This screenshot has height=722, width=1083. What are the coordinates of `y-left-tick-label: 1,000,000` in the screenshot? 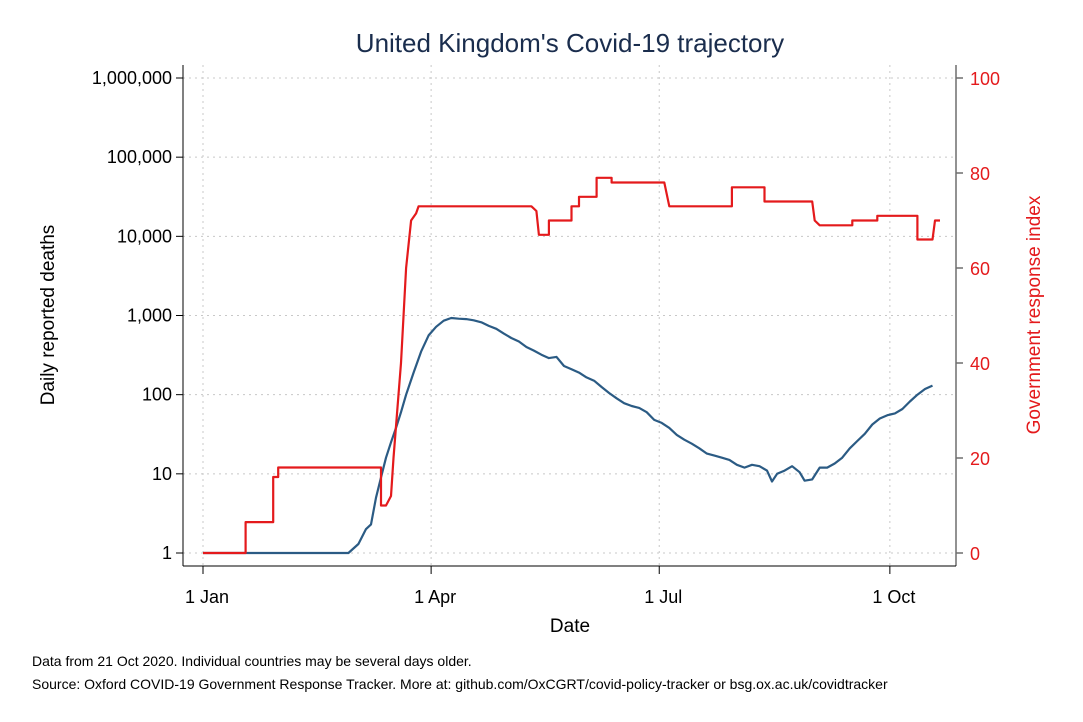 It's located at (132, 78).